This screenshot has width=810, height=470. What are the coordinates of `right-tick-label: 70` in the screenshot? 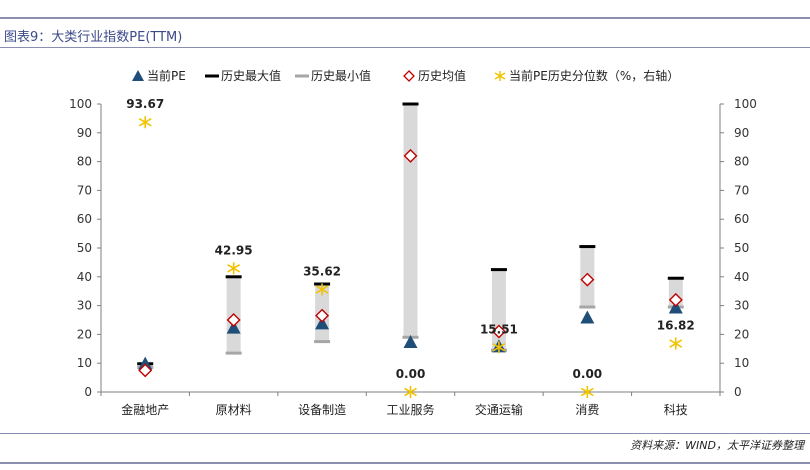 It's located at (741, 190).